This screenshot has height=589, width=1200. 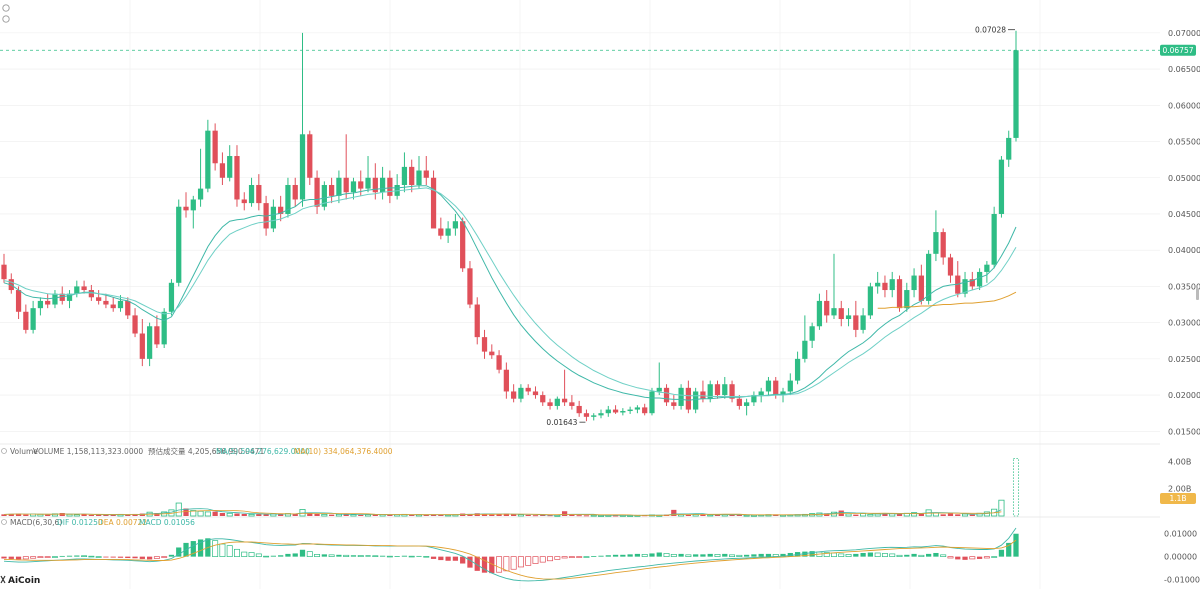 What do you see at coordinates (1184, 359) in the screenshot?
I see `price-tick-label: 0.02500` at bounding box center [1184, 359].